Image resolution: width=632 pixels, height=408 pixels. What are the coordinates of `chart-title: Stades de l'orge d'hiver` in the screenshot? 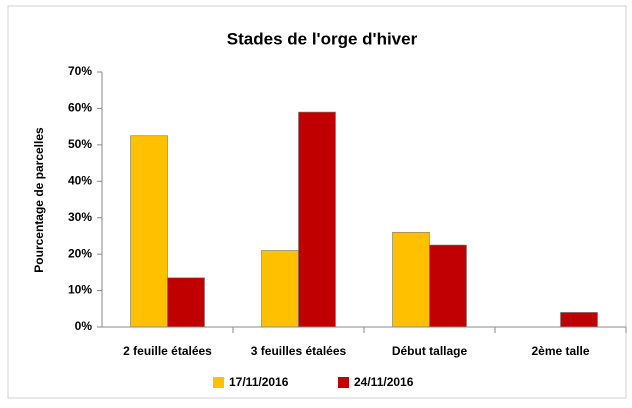 It's located at (322, 38).